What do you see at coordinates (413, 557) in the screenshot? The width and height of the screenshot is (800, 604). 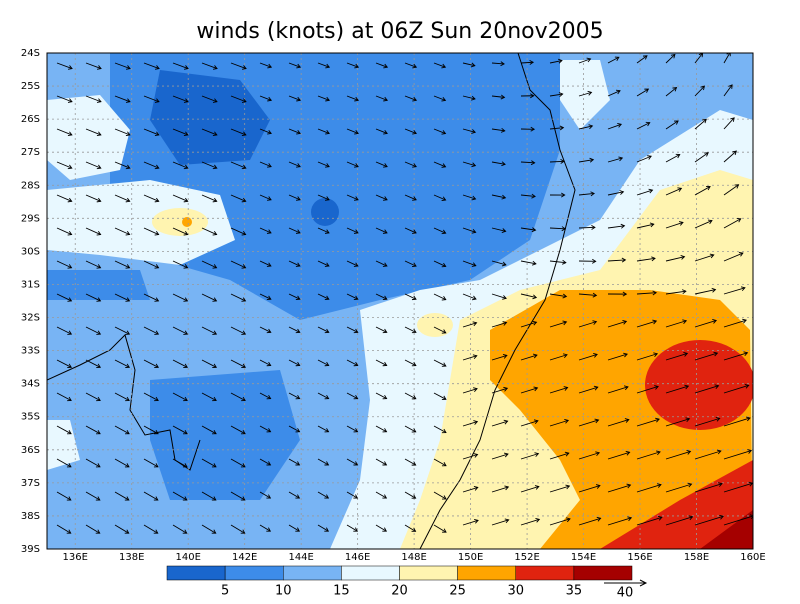 I see `lon-label: 148E` at bounding box center [413, 557].